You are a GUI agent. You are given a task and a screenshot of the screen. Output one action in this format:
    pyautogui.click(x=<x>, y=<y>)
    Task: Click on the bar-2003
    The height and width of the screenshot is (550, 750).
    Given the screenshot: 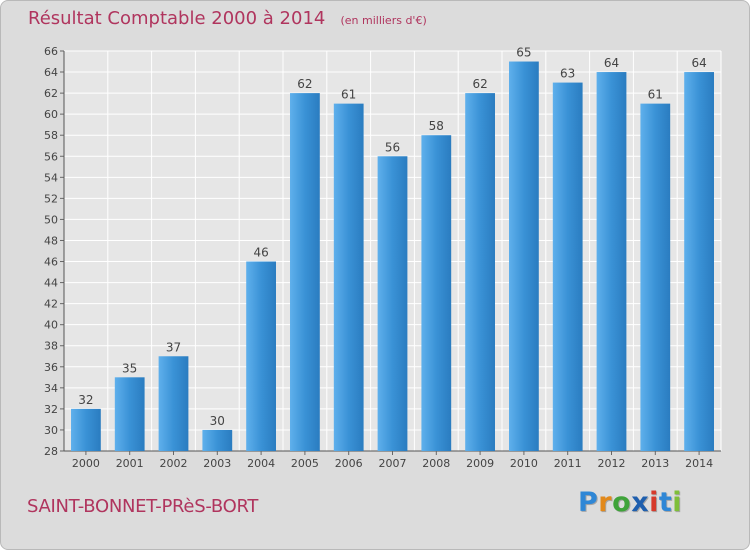 What is the action you would take?
    pyautogui.click(x=217, y=440)
    